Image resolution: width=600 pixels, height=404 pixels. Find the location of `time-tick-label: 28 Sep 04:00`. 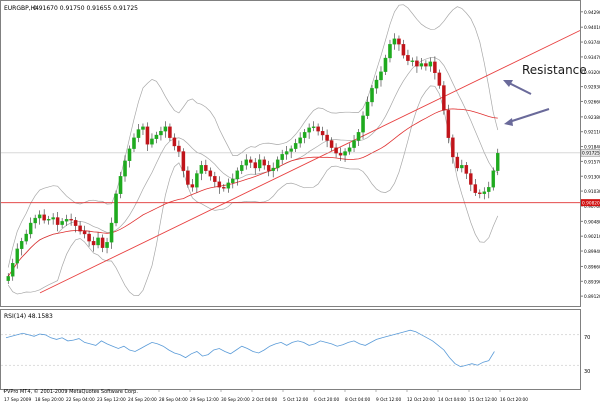

time-tick-label: 28 Sep 04:00 is located at coordinates (173, 400).